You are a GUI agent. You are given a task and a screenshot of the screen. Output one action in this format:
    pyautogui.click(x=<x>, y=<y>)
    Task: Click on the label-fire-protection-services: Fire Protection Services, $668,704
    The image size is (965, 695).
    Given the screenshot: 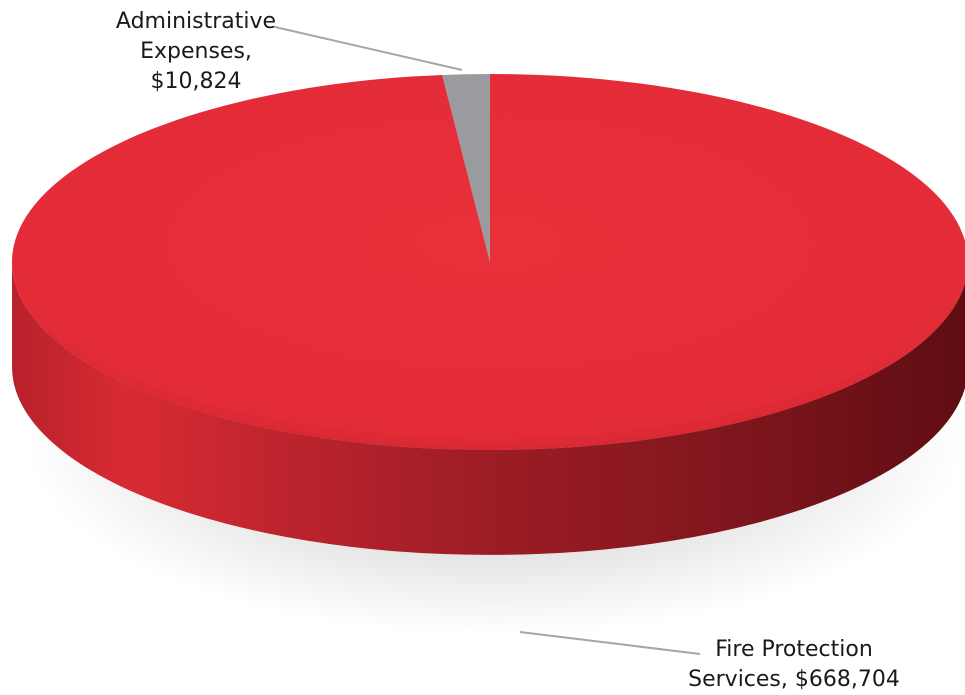 What is the action you would take?
    pyautogui.click(x=794, y=664)
    